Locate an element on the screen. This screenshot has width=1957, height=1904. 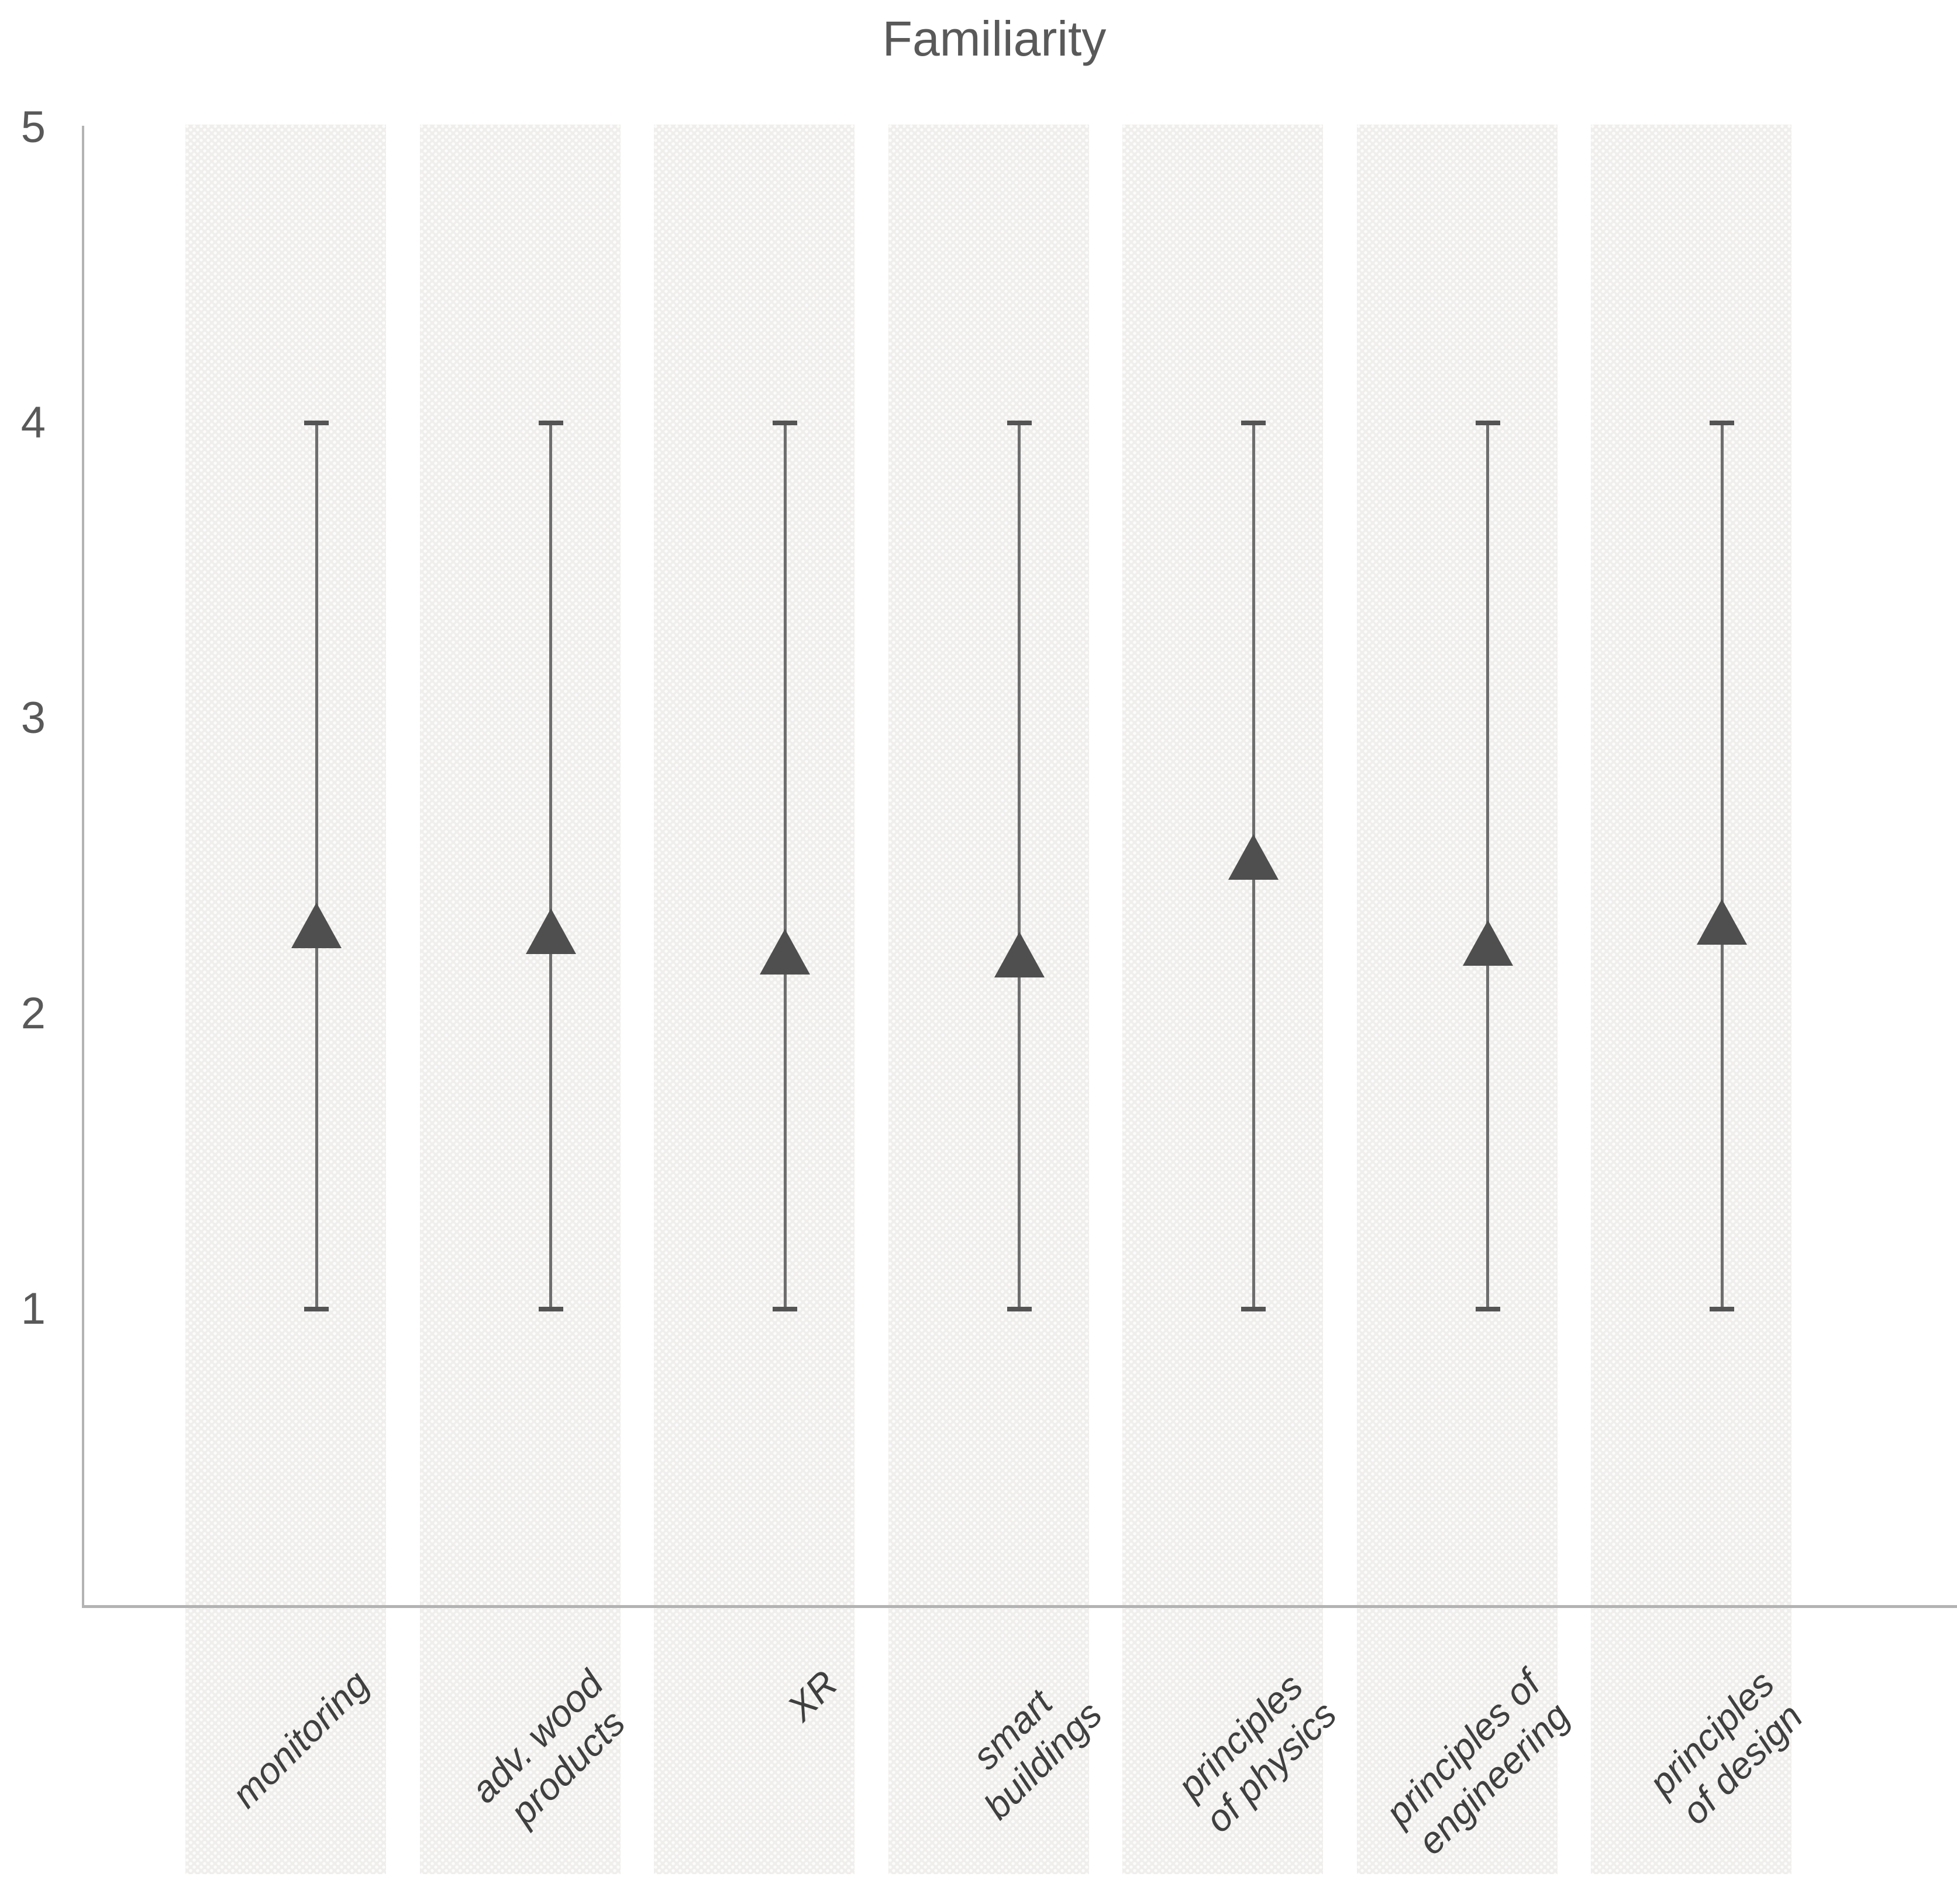
y-axis-tick-label: 5 is located at coordinates (33, 127).